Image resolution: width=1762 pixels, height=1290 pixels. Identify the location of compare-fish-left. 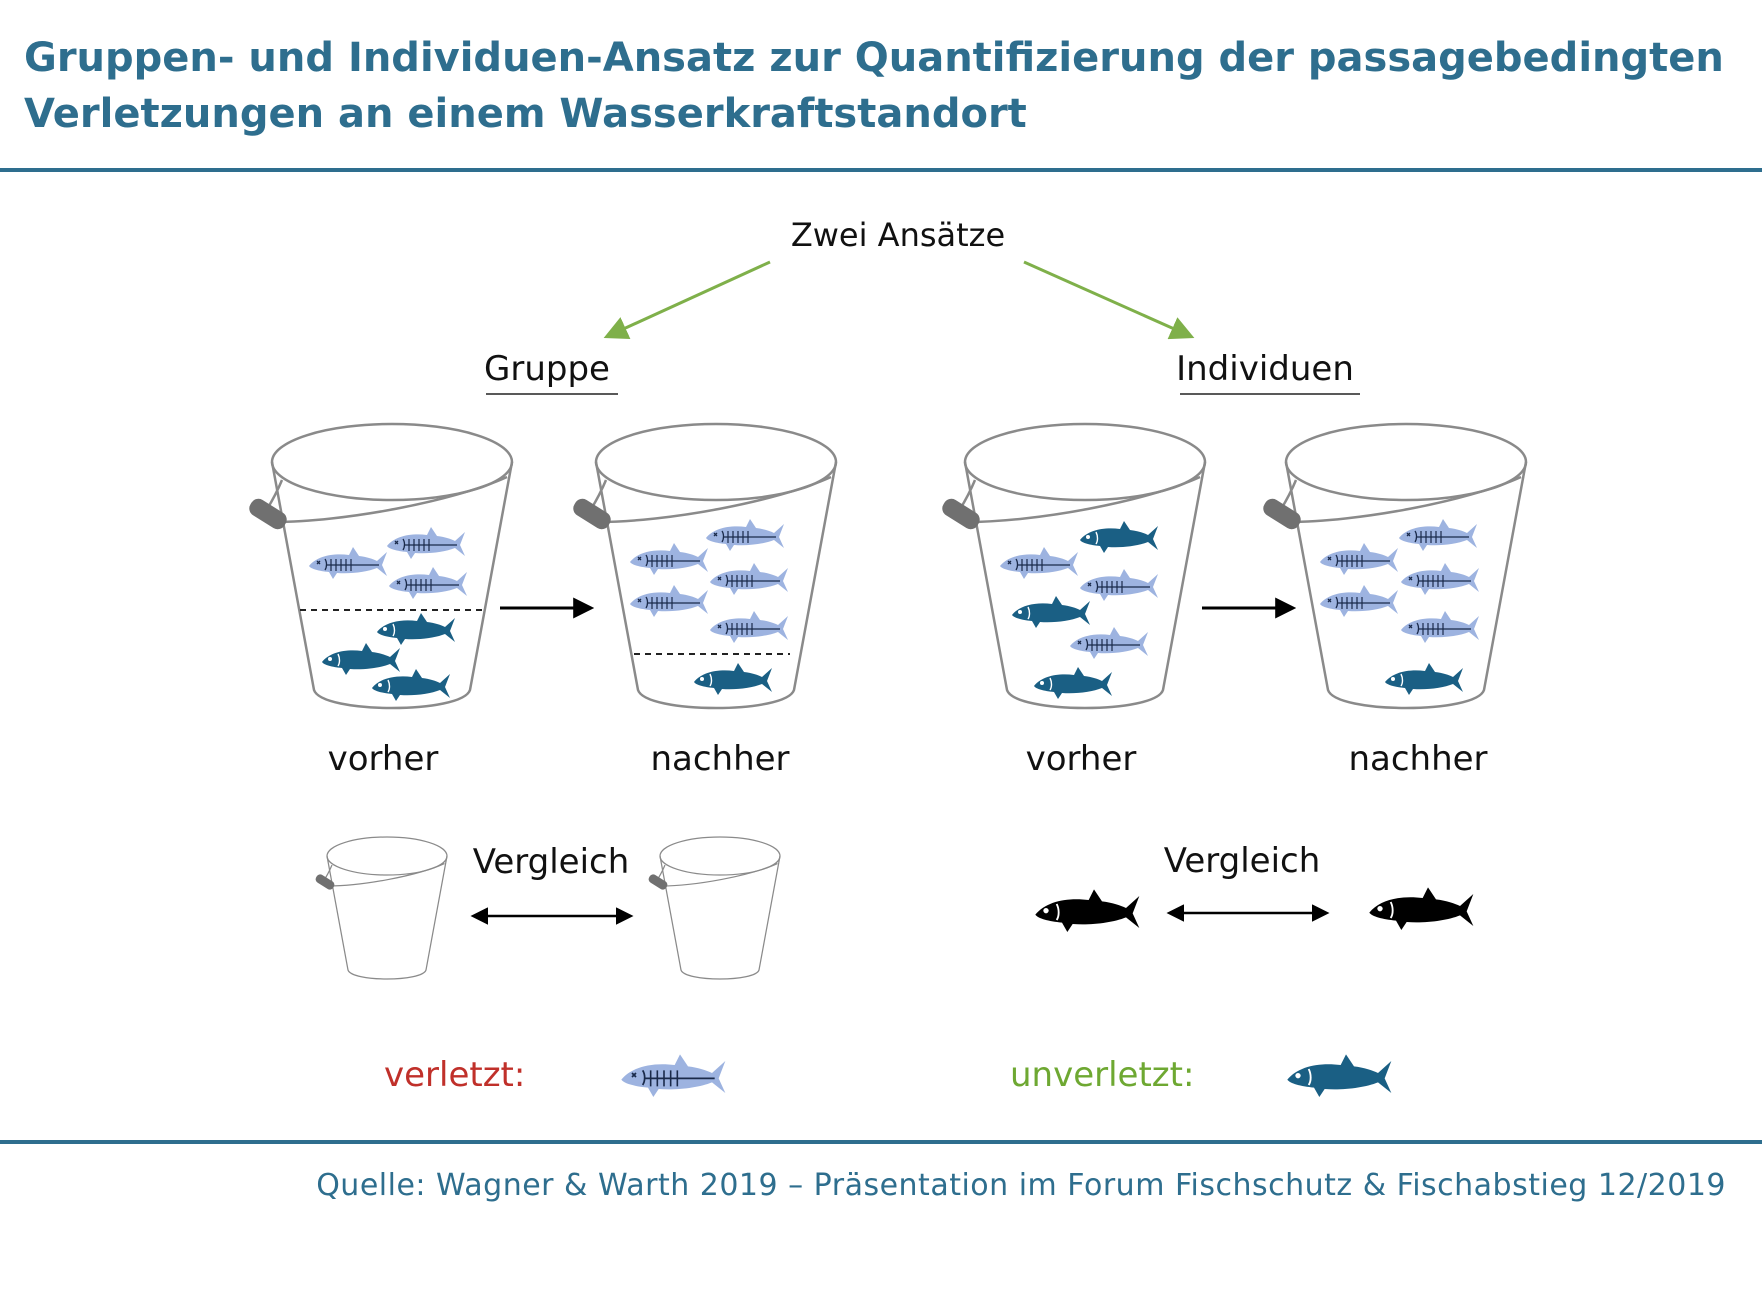
(1087, 910).